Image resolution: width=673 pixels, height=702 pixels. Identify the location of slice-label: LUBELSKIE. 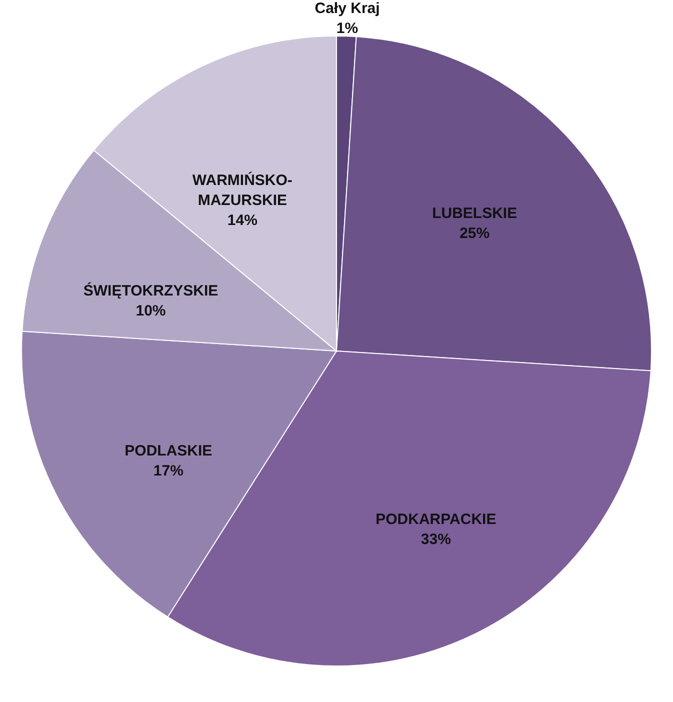
(475, 213).